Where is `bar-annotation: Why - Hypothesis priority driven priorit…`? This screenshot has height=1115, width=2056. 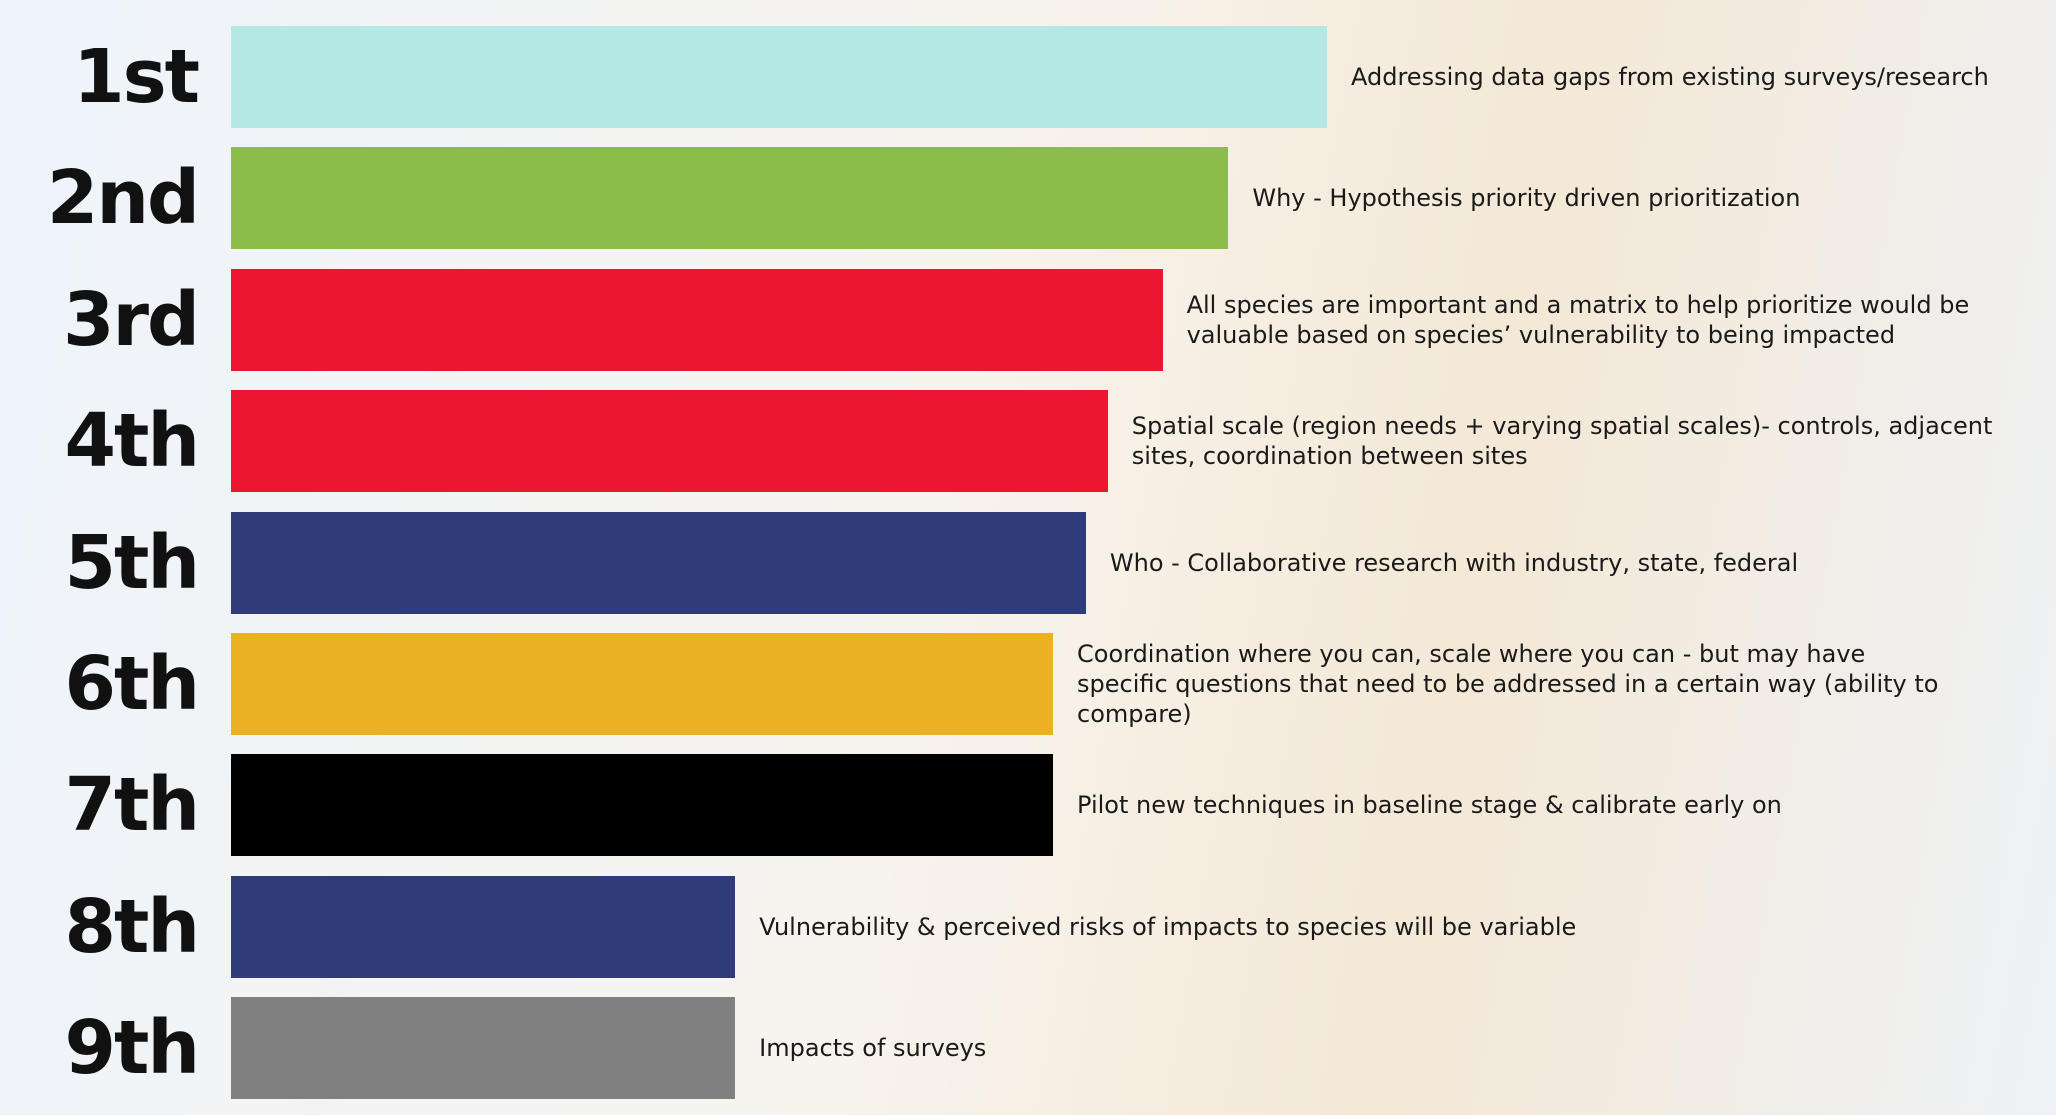
bar-annotation: Why - Hypothesis priority driven priorit… is located at coordinates (1526, 198).